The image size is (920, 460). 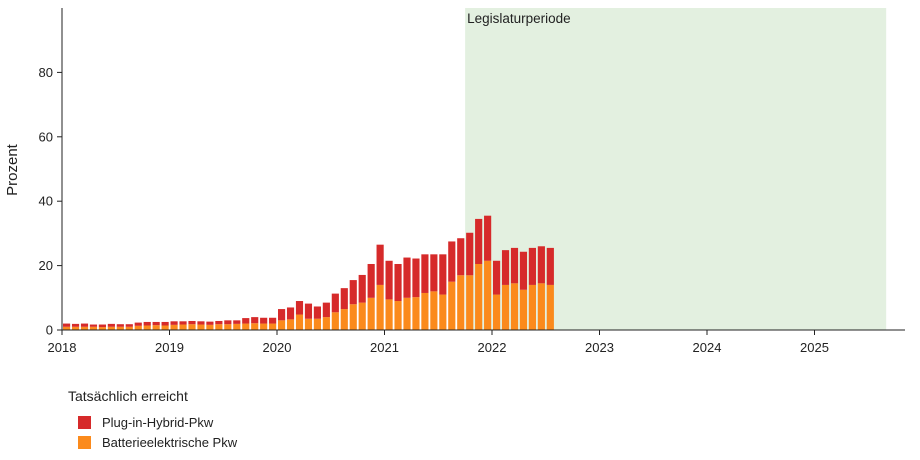 I want to click on x-tick-label-2024: 2024, so click(x=707, y=347).